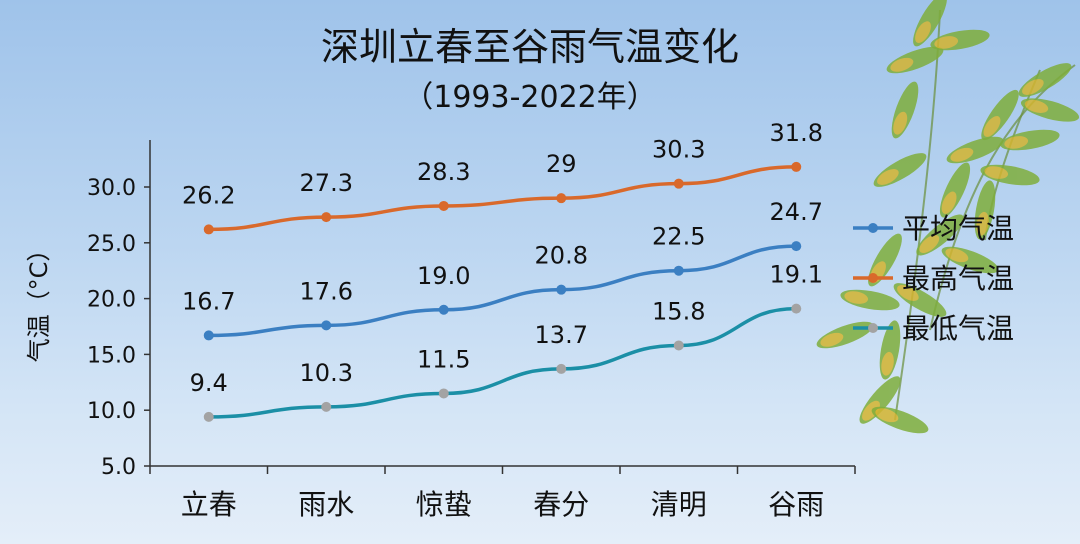  I want to click on x-category-label: 雨水, so click(326, 504).